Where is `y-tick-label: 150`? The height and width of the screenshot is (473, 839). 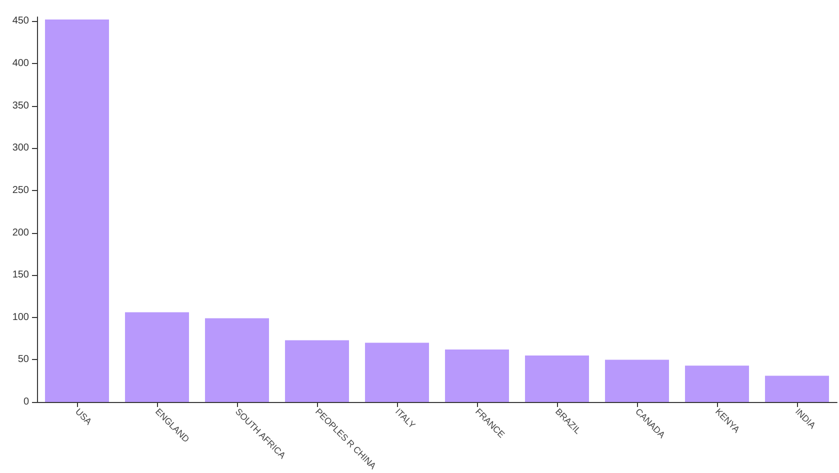 y-tick-label: 150 is located at coordinates (21, 275).